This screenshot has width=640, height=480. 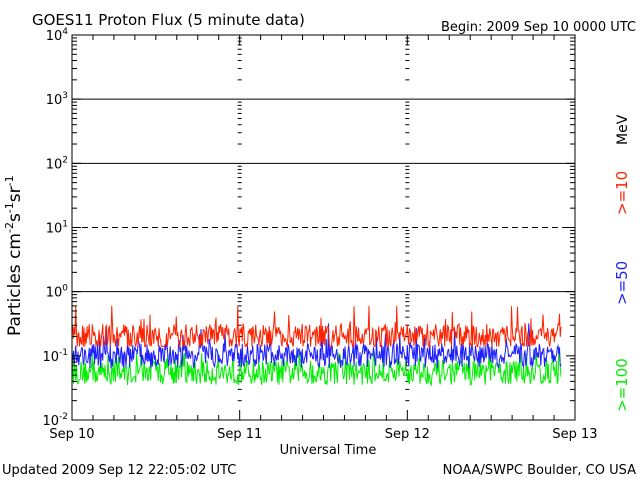 I want to click on updated-label: Updated 2009 Sep 12 22:05:02 UTC, so click(x=119, y=470).